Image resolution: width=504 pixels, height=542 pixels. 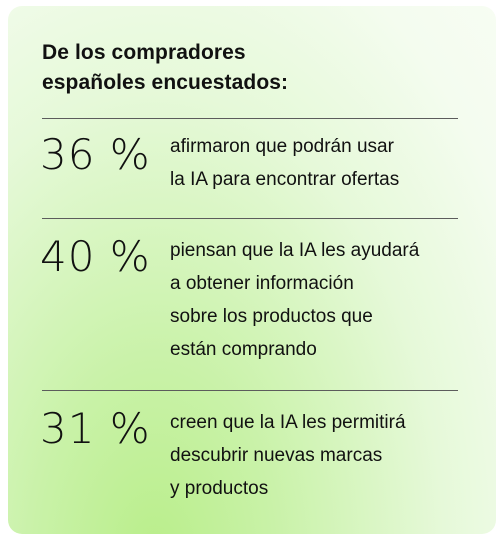 What do you see at coordinates (95, 428) in the screenshot?
I see `stat-value-3: 31 %` at bounding box center [95, 428].